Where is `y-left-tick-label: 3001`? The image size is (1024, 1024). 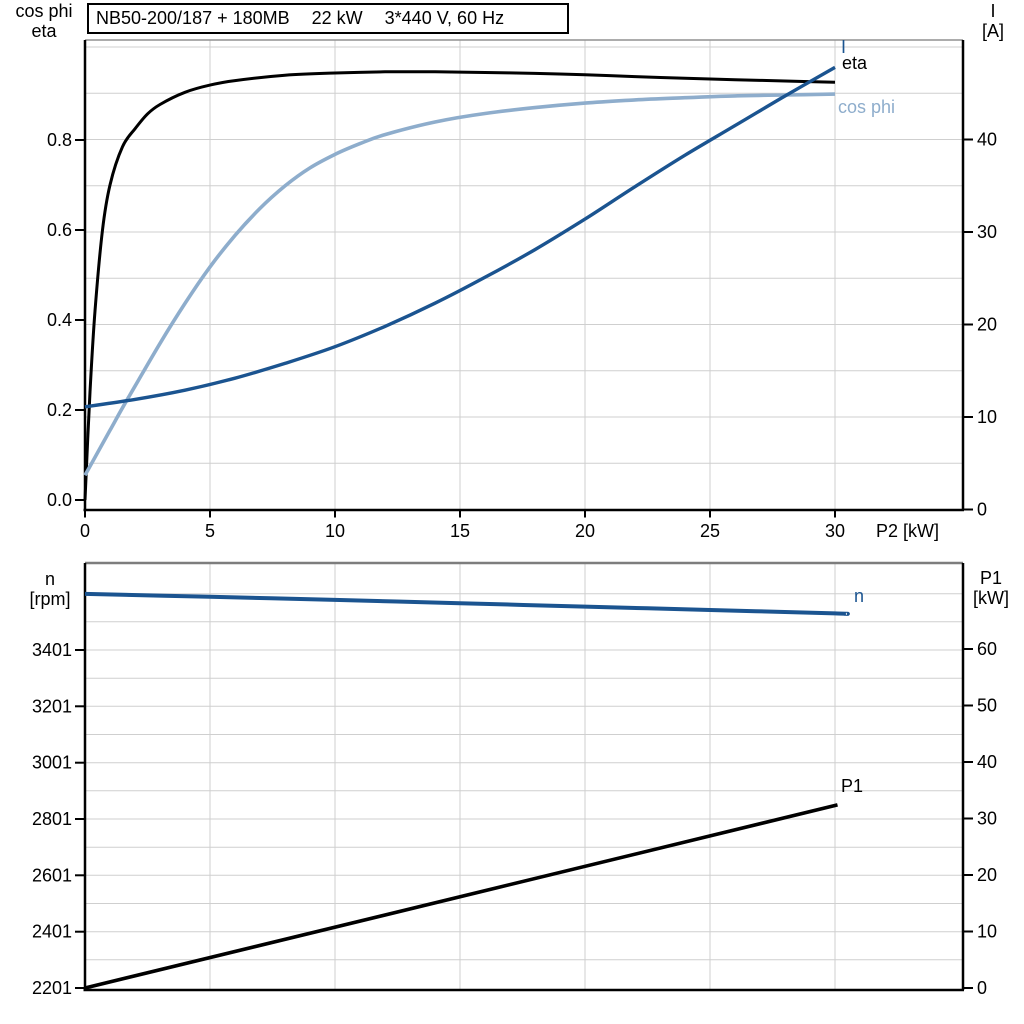 y-left-tick-label: 3001 is located at coordinates (52, 763).